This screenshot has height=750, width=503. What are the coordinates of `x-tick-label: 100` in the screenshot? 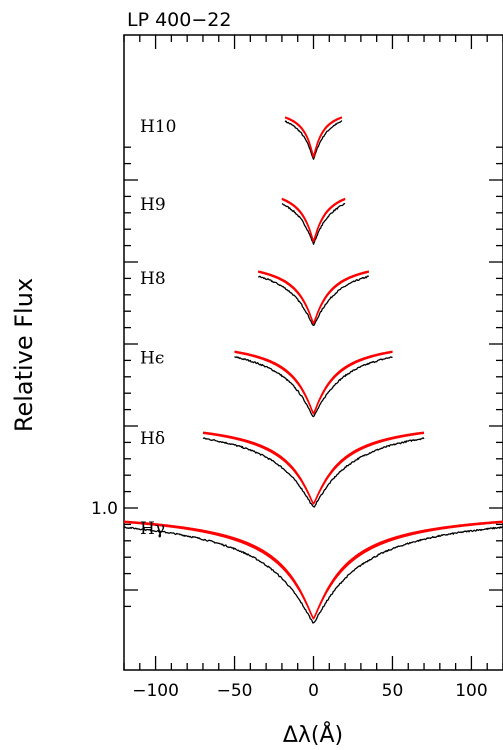 It's located at (471, 691).